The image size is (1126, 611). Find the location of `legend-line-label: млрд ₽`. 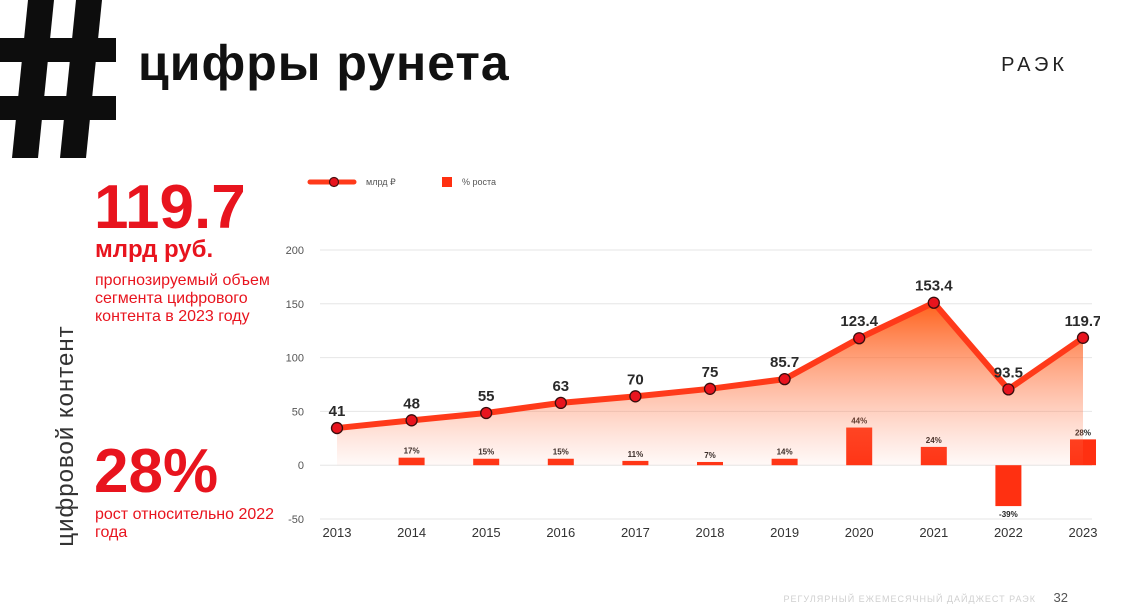

legend-line-label: млрд ₽ is located at coordinates (381, 182).